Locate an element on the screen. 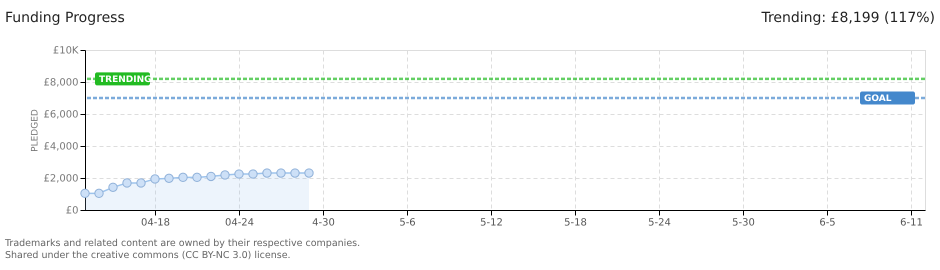 This screenshot has height=270, width=940. x-tick-label: 5-30 is located at coordinates (743, 223).